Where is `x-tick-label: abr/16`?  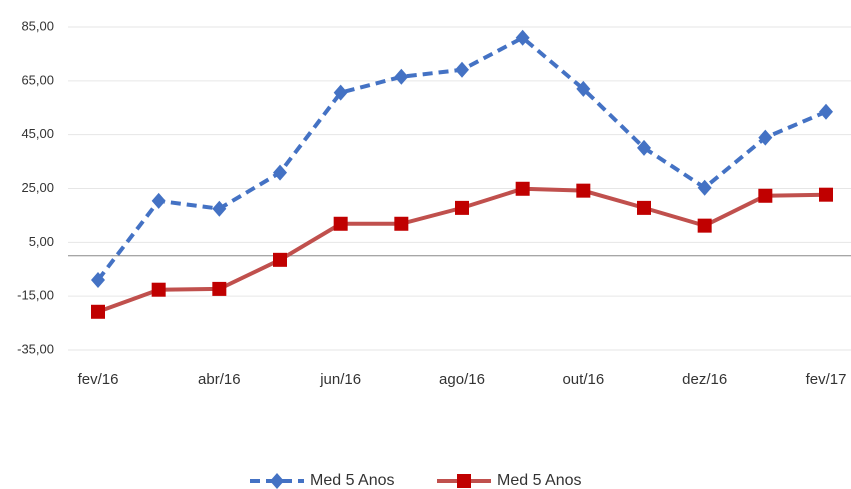
x-tick-label: abr/16 is located at coordinates (219, 379).